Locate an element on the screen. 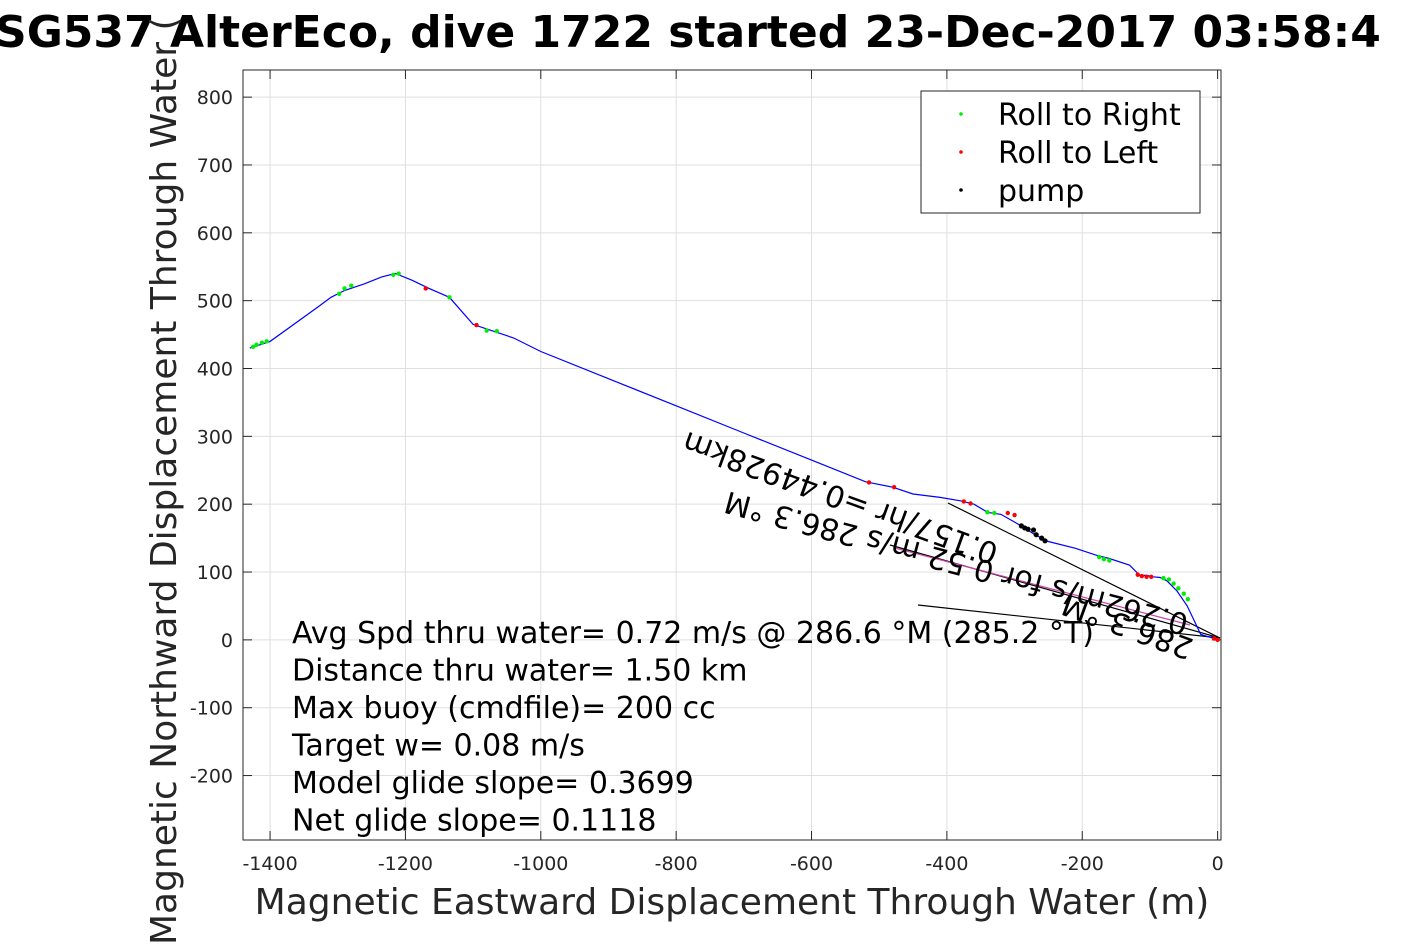 This screenshot has height=945, width=1417. x-tick-label: -800 is located at coordinates (676, 864).